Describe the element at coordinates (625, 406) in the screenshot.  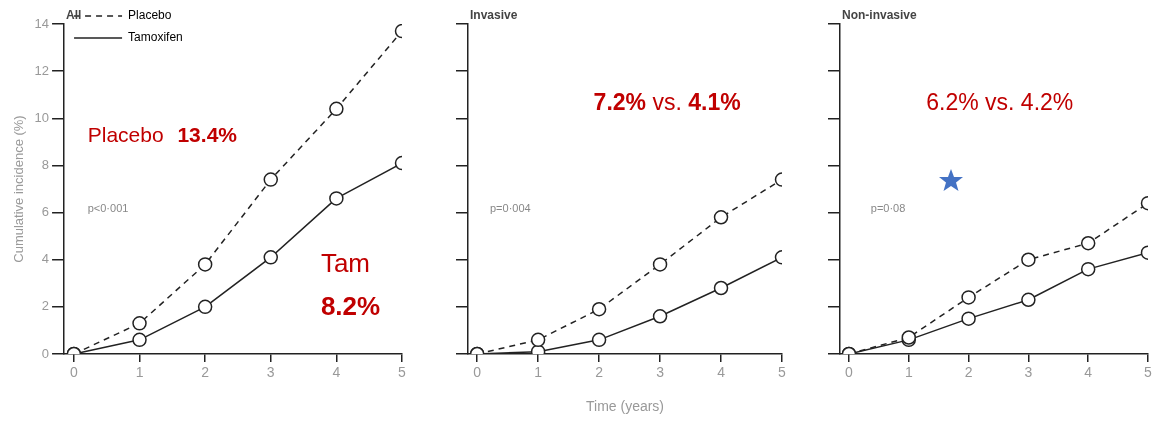
I see `x-axis-title: Time (years)` at that location.